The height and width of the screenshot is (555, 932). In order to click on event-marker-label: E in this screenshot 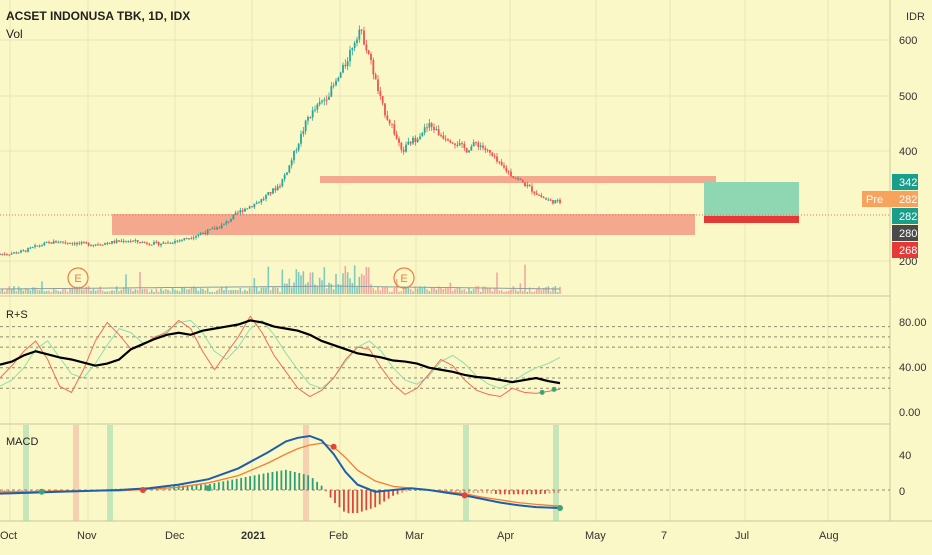, I will do `click(77, 279)`.